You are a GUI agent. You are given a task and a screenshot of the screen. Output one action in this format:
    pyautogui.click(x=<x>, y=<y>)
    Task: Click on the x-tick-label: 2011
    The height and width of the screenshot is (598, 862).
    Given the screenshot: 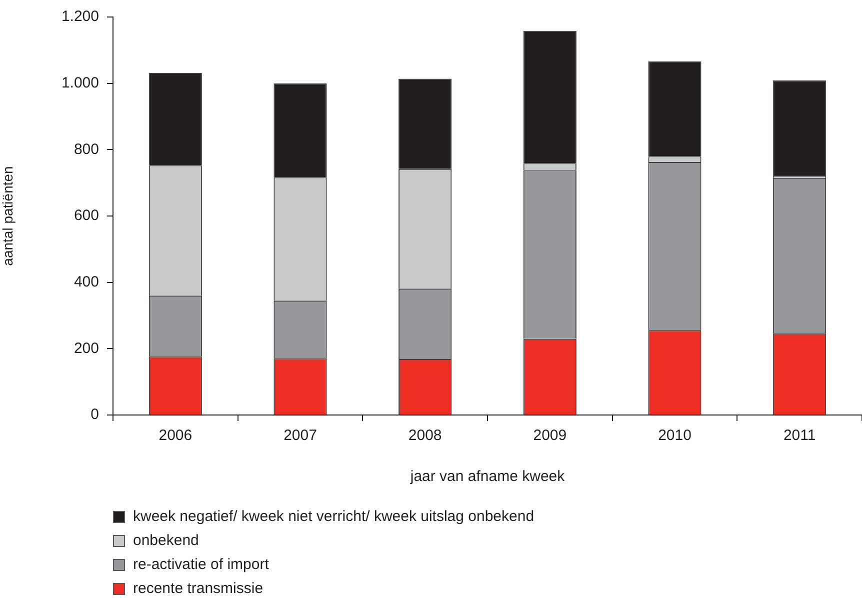 What is the action you would take?
    pyautogui.click(x=799, y=435)
    